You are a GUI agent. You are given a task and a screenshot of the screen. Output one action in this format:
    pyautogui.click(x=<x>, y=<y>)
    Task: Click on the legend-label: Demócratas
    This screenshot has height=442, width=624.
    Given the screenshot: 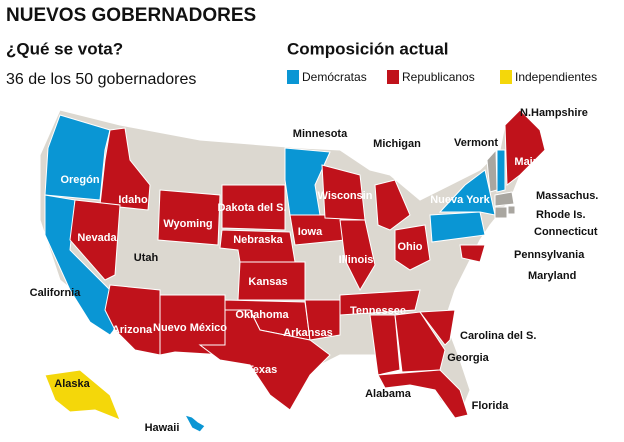 What is the action you would take?
    pyautogui.click(x=334, y=77)
    